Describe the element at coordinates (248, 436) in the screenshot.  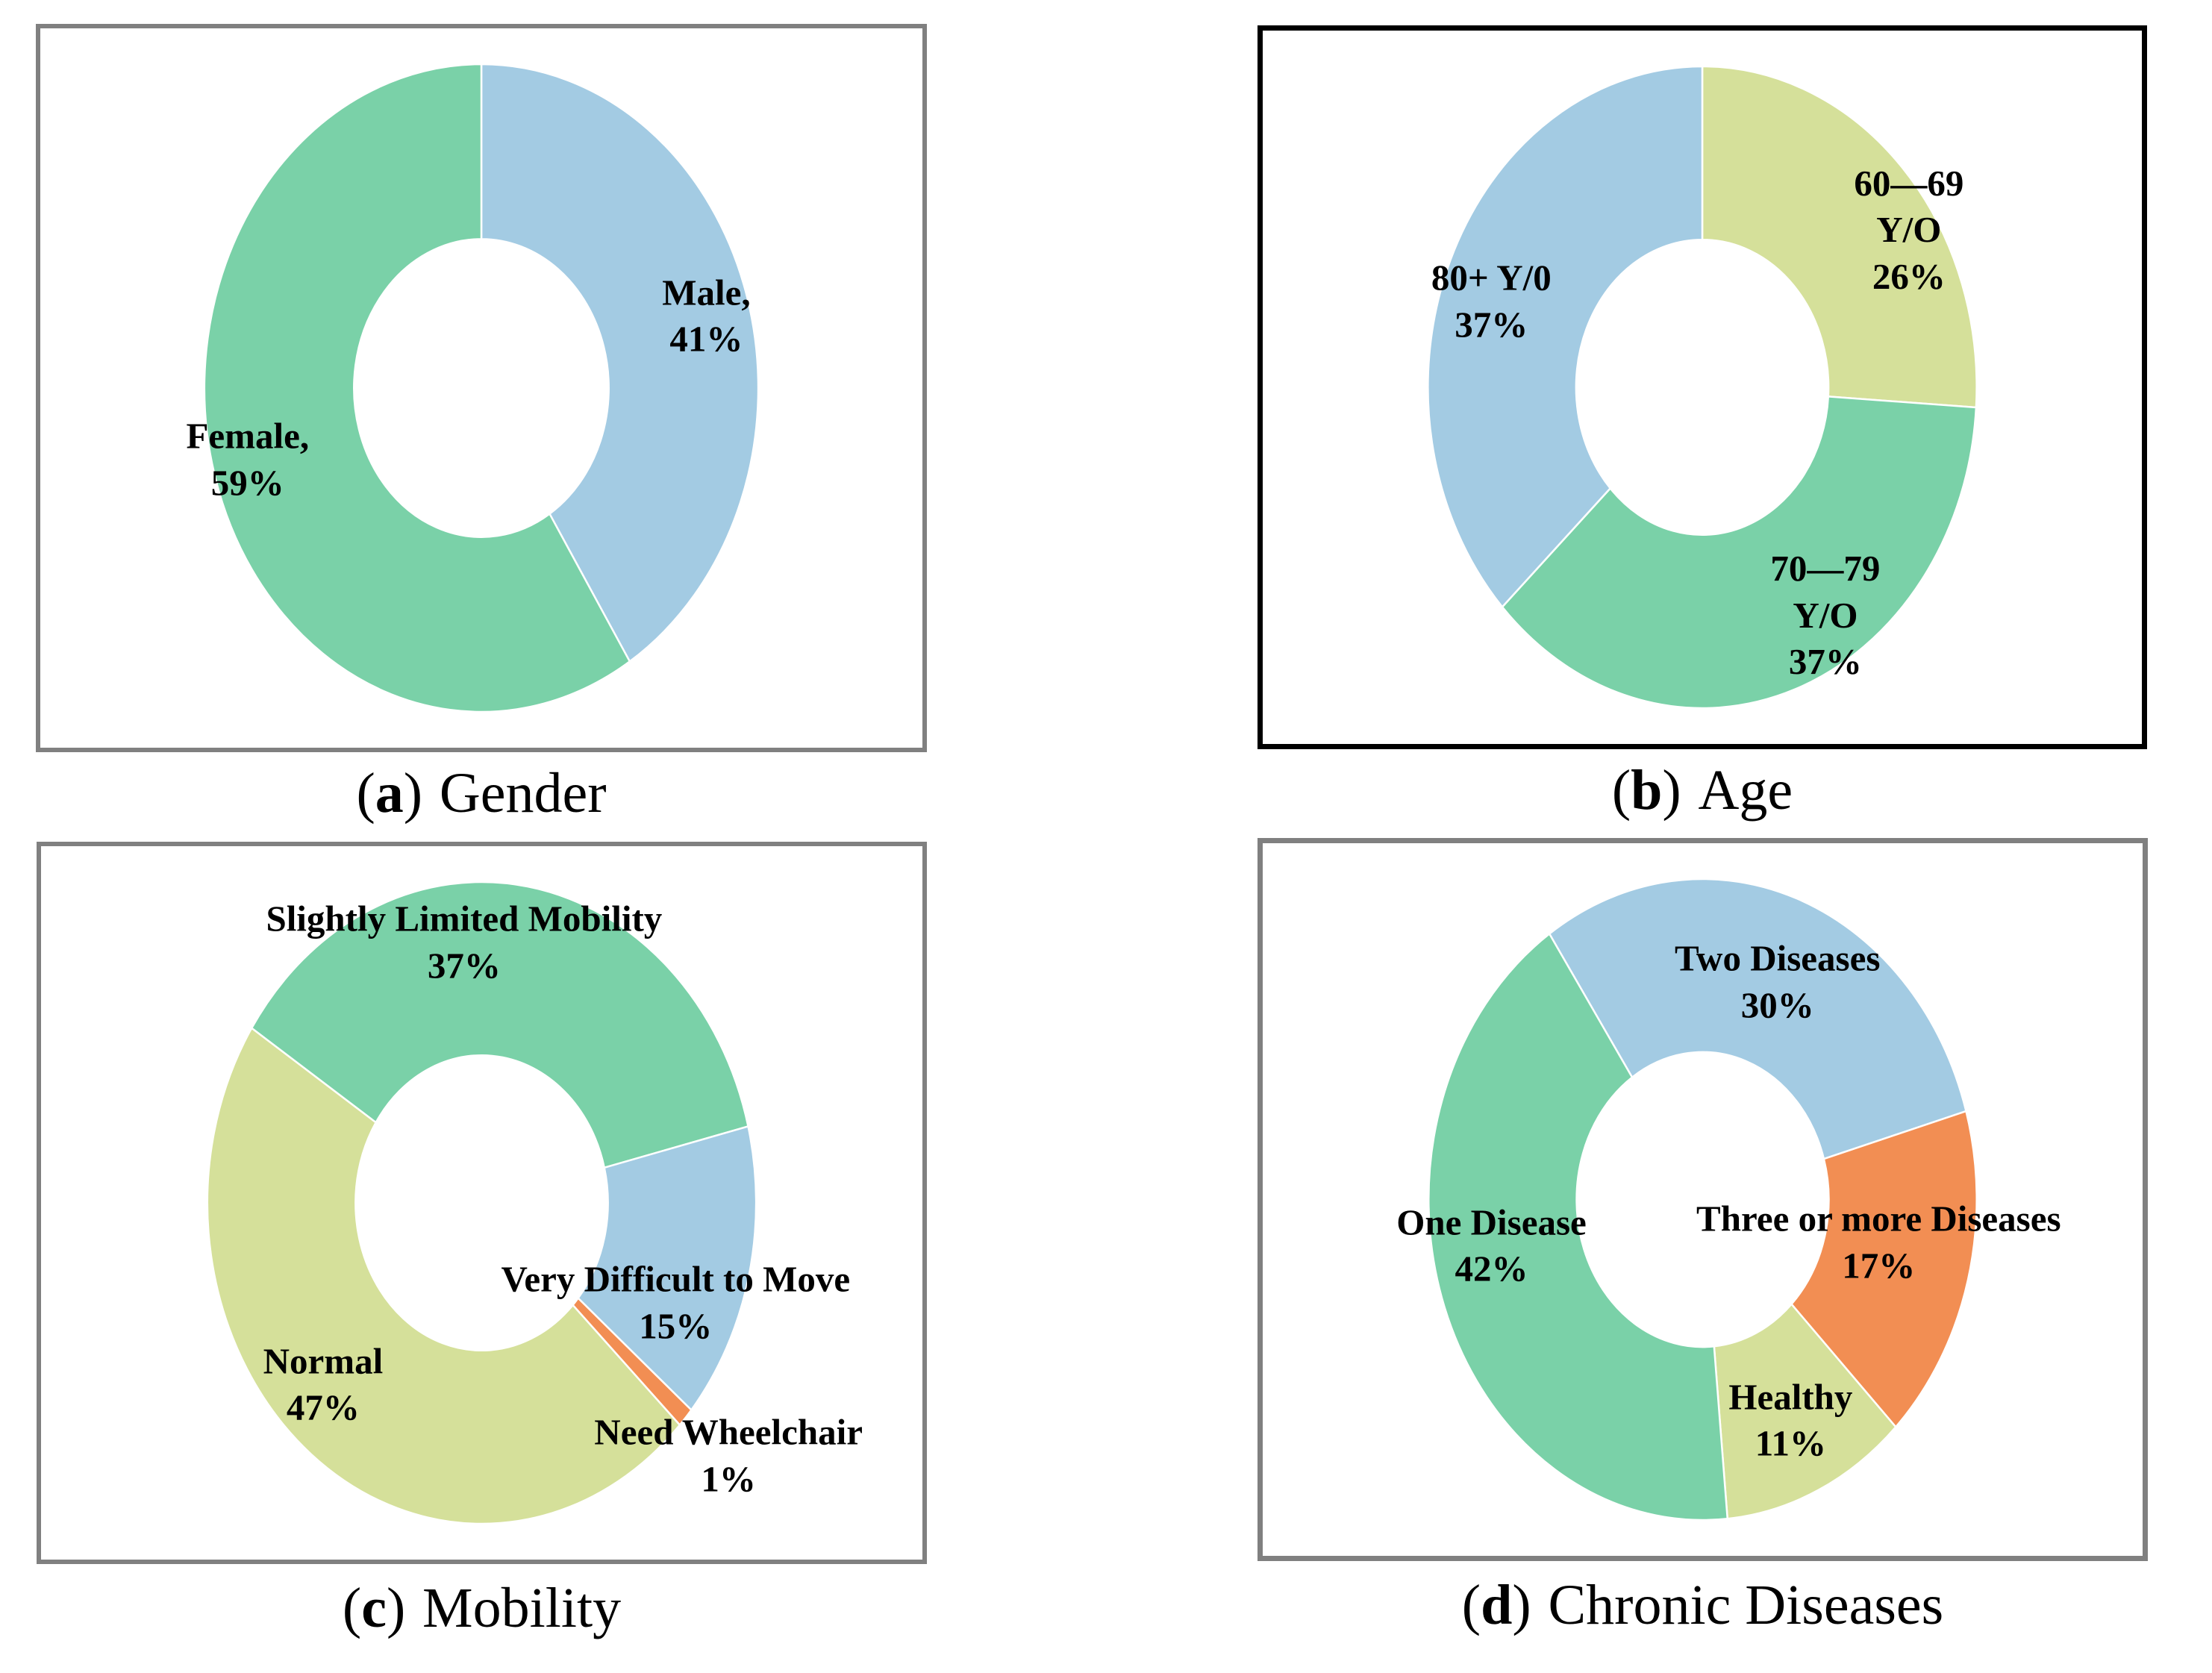
I see `slice-label-line: Female,` at that location.